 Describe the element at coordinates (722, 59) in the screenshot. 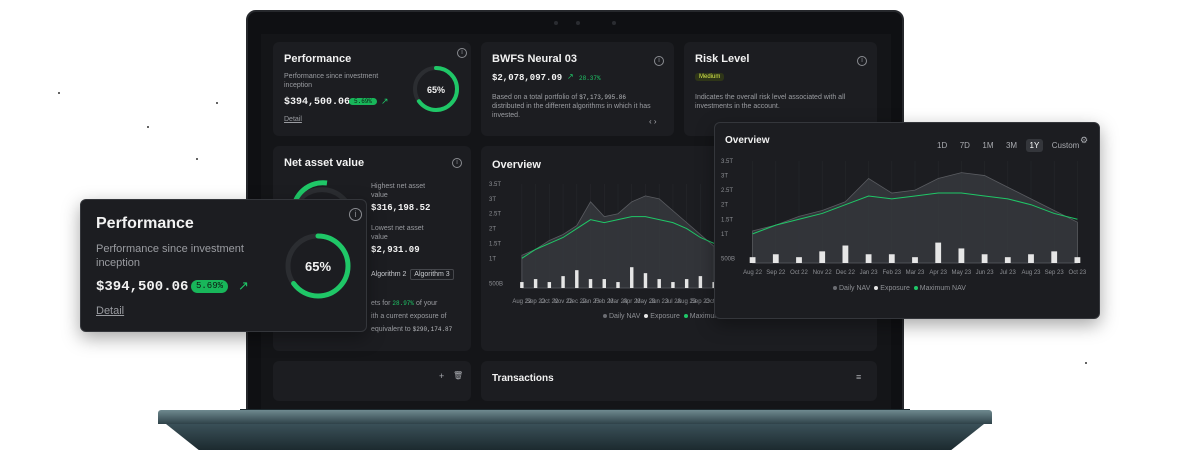

I see `card-title: Risk Level` at that location.